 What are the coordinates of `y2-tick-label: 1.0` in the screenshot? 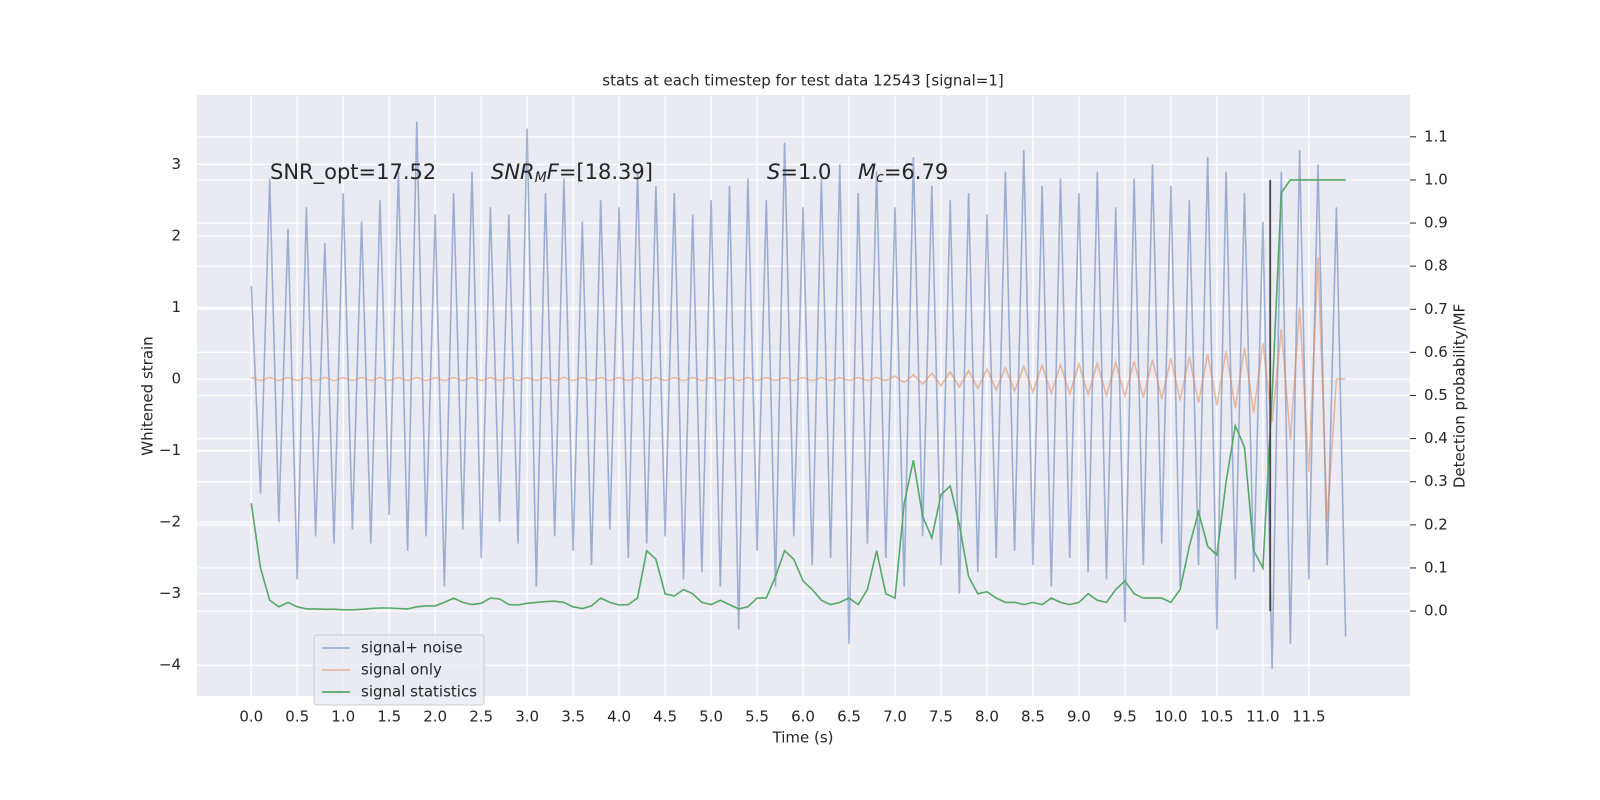 It's located at (1436, 179).